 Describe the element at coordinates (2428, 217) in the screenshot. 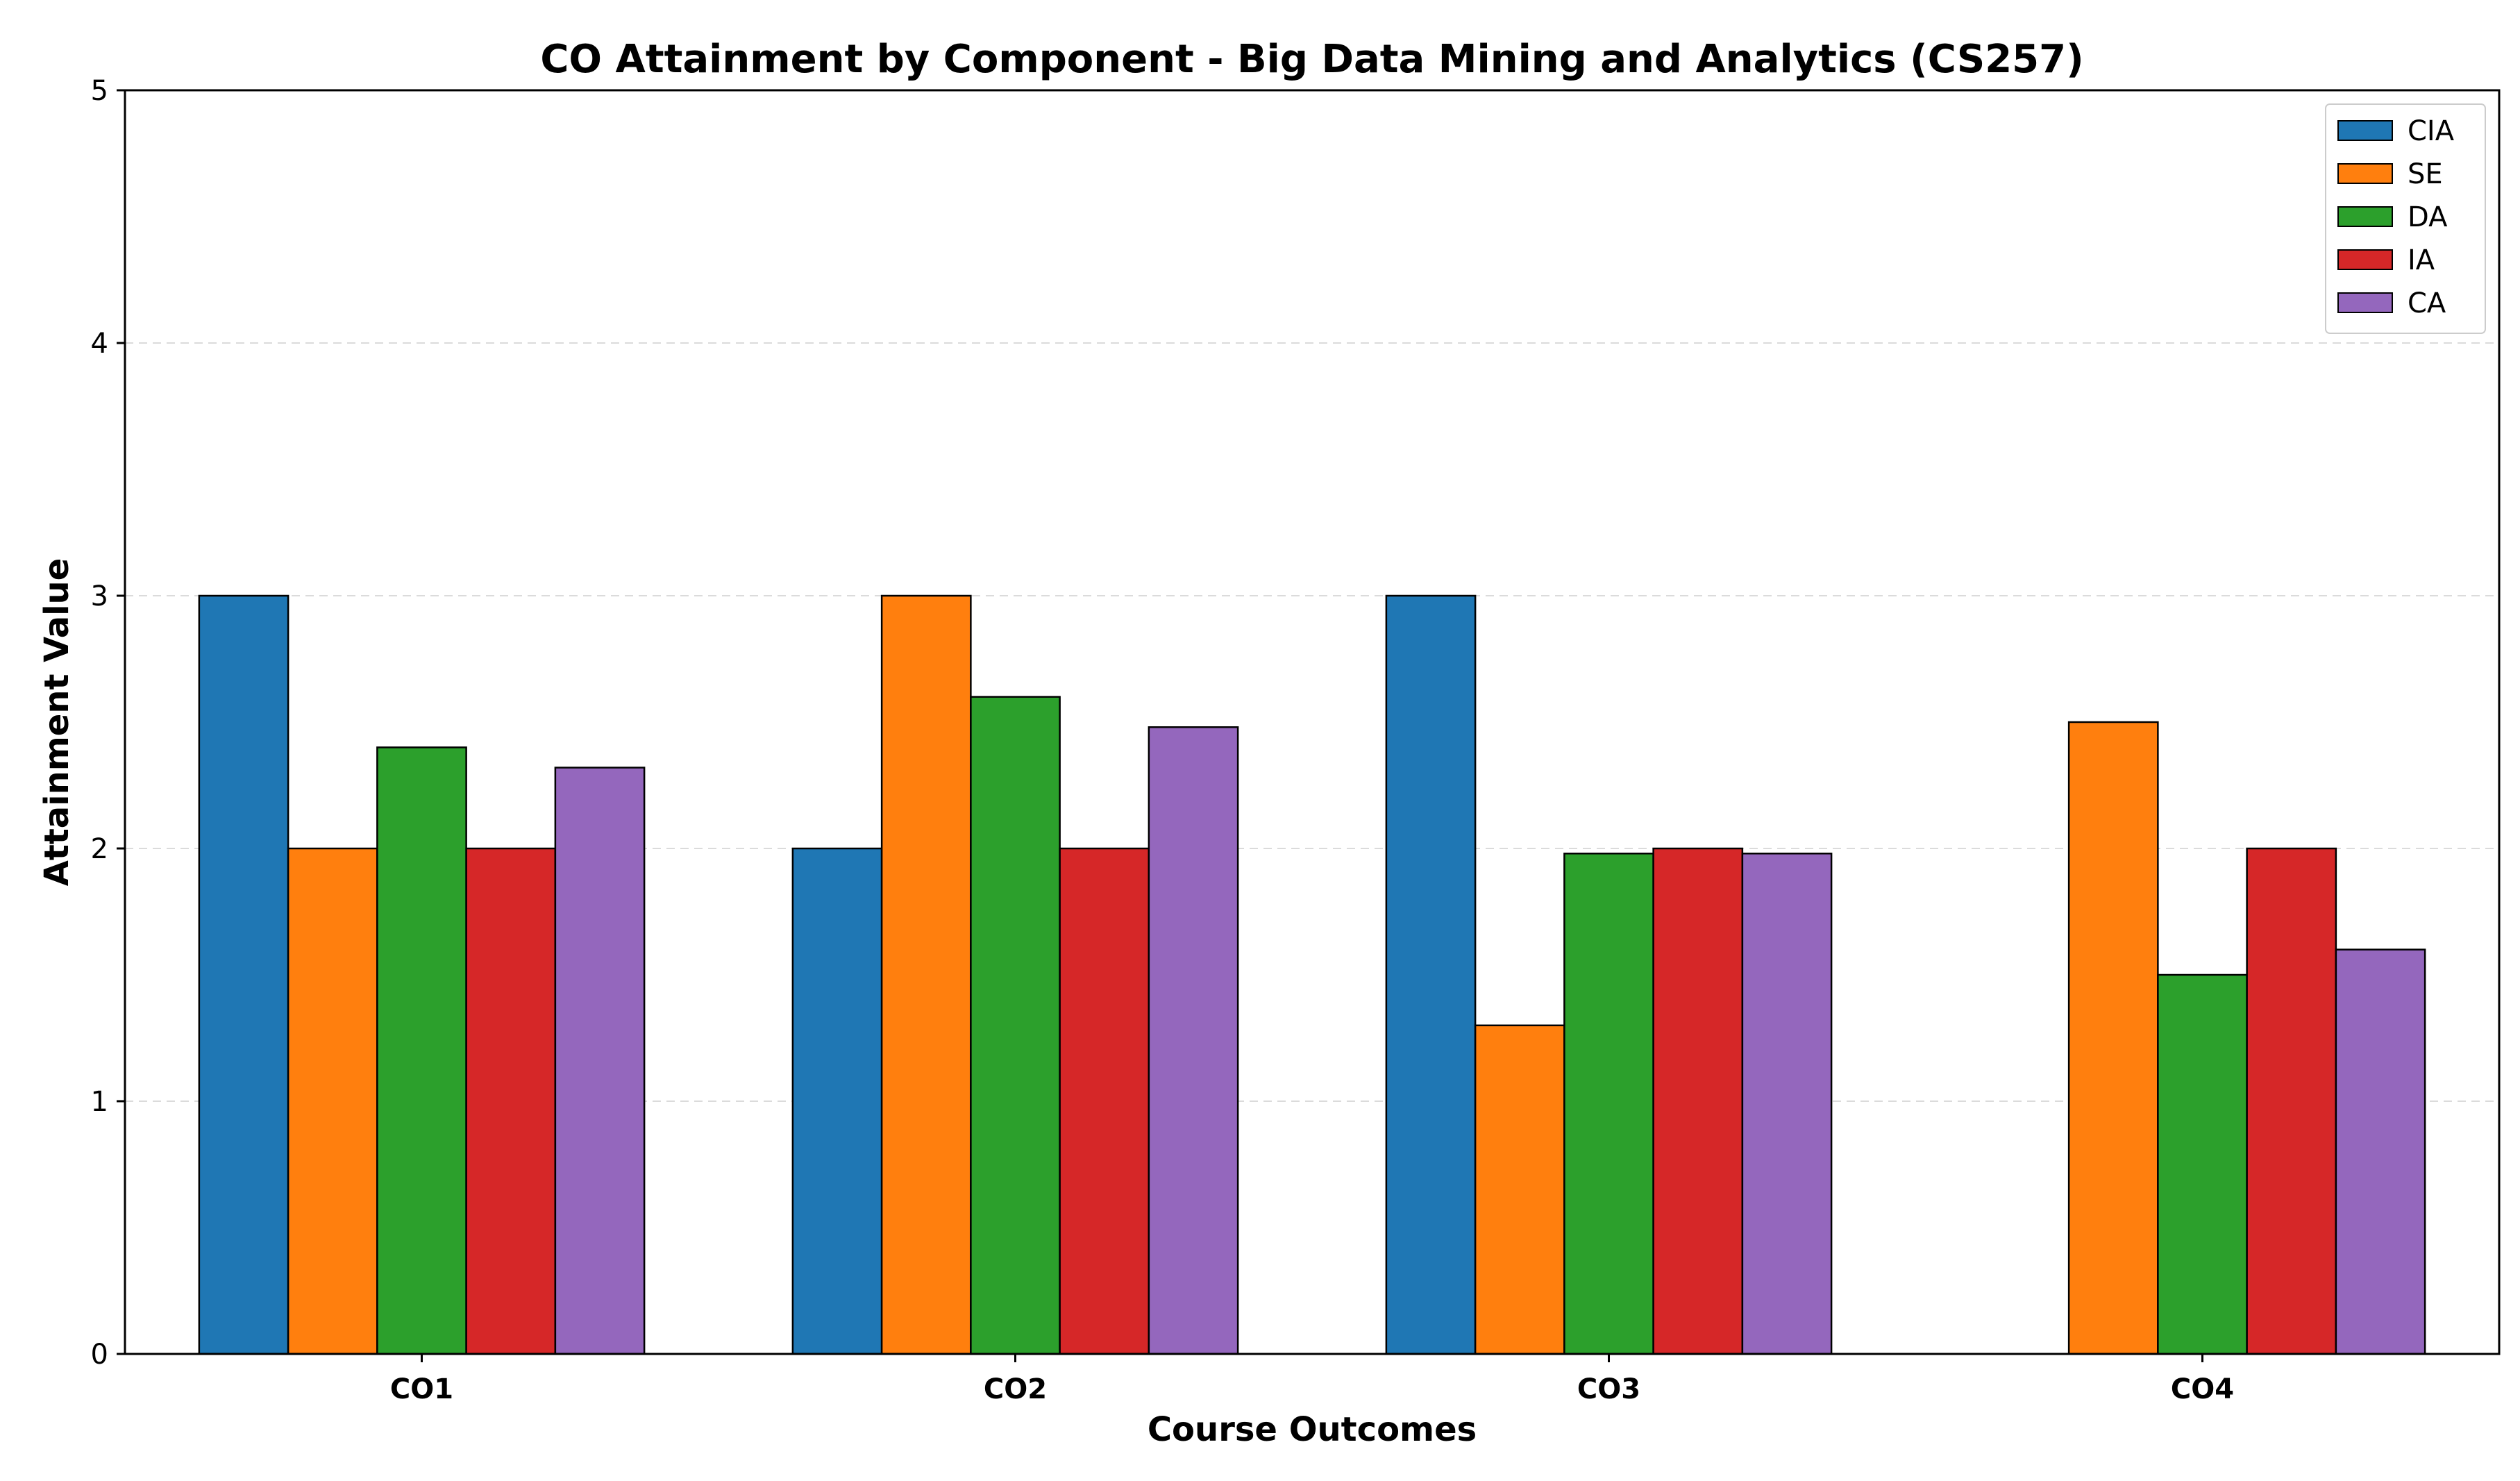

I see `legend-label-da: DA` at that location.